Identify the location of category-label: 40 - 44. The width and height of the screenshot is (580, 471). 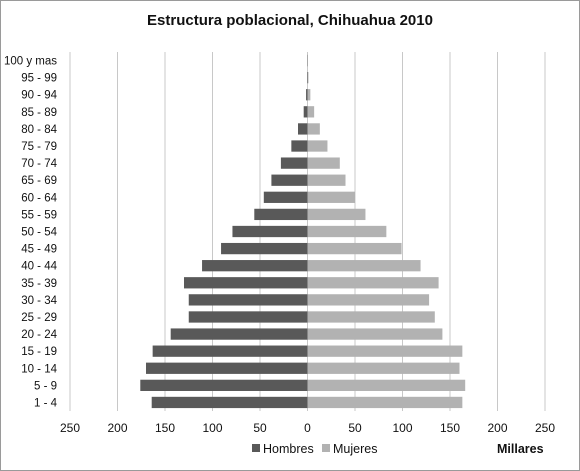
(39, 267).